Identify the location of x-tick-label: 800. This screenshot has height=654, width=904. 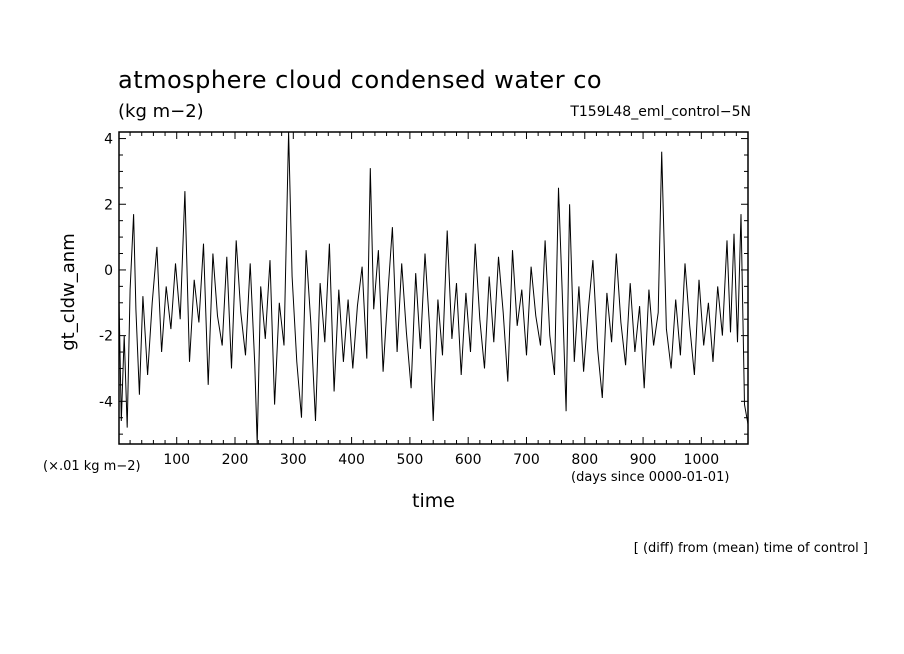
(584, 460).